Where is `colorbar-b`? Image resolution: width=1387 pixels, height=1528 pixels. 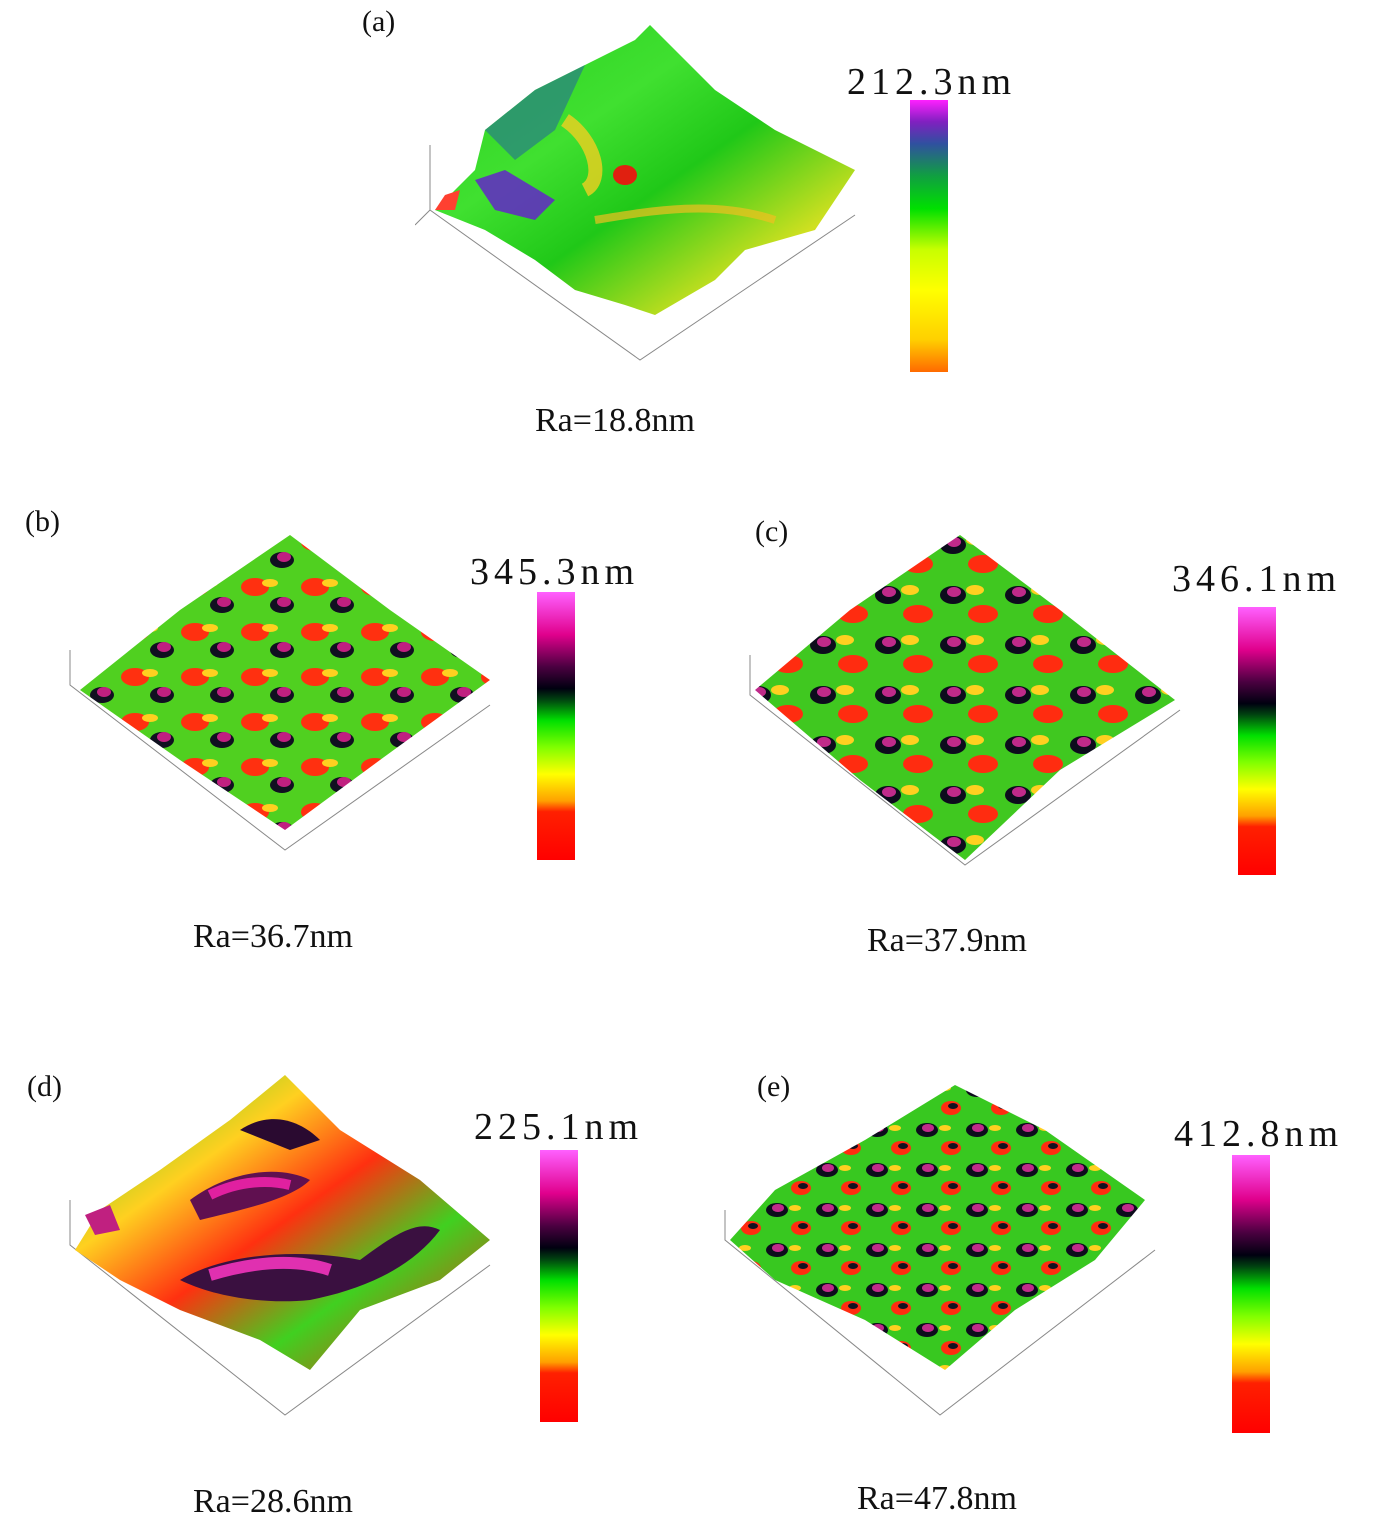
colorbar-b is located at coordinates (556, 726).